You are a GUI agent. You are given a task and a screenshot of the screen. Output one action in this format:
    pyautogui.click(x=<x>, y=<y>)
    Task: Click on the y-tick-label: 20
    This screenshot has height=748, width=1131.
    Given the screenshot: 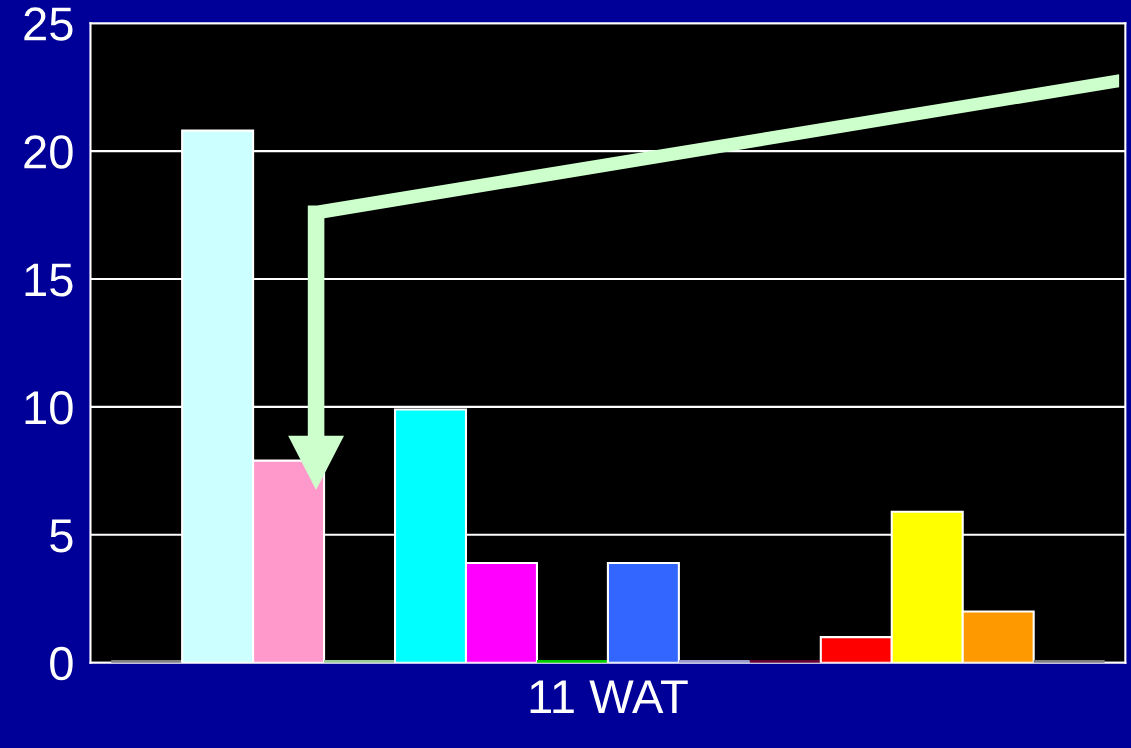 What is the action you would take?
    pyautogui.click(x=48, y=152)
    